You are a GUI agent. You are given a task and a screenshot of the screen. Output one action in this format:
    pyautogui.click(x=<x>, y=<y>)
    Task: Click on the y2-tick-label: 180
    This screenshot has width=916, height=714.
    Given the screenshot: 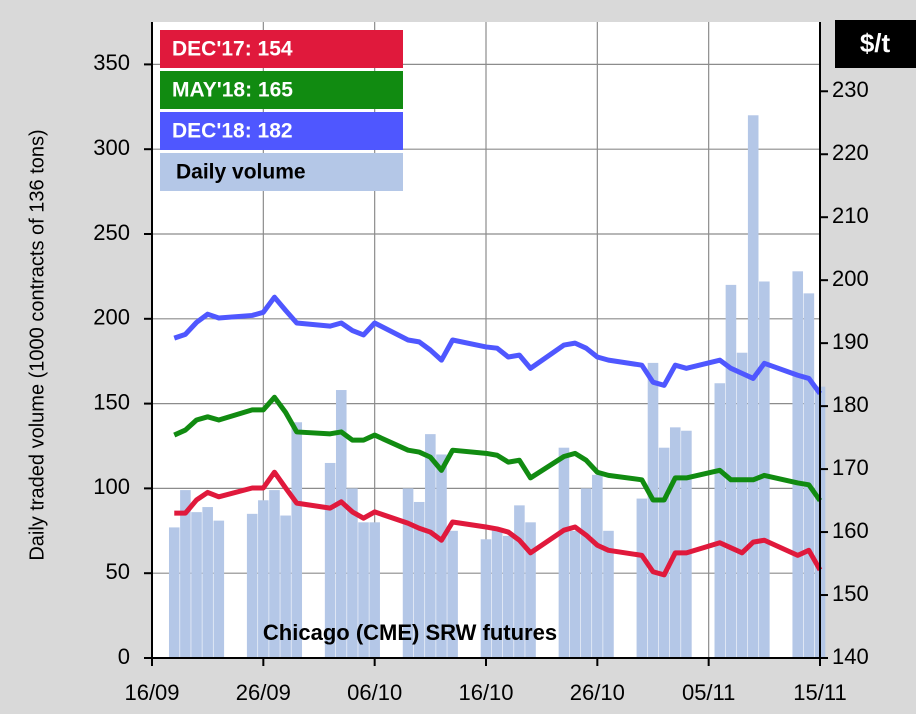 What is the action you would take?
    pyautogui.click(x=850, y=404)
    